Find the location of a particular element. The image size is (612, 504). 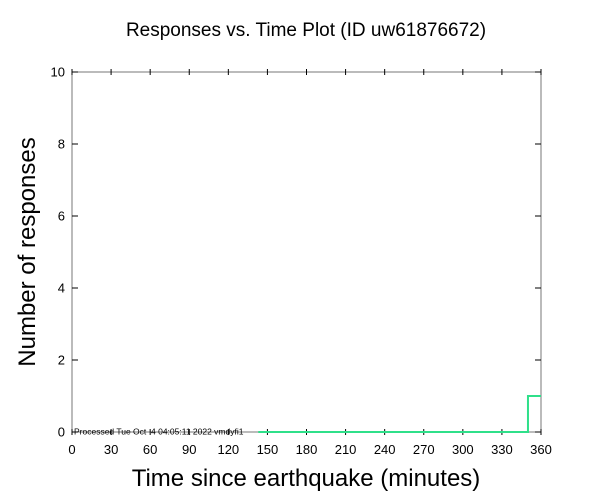

x-tick-label: 90 is located at coordinates (189, 449).